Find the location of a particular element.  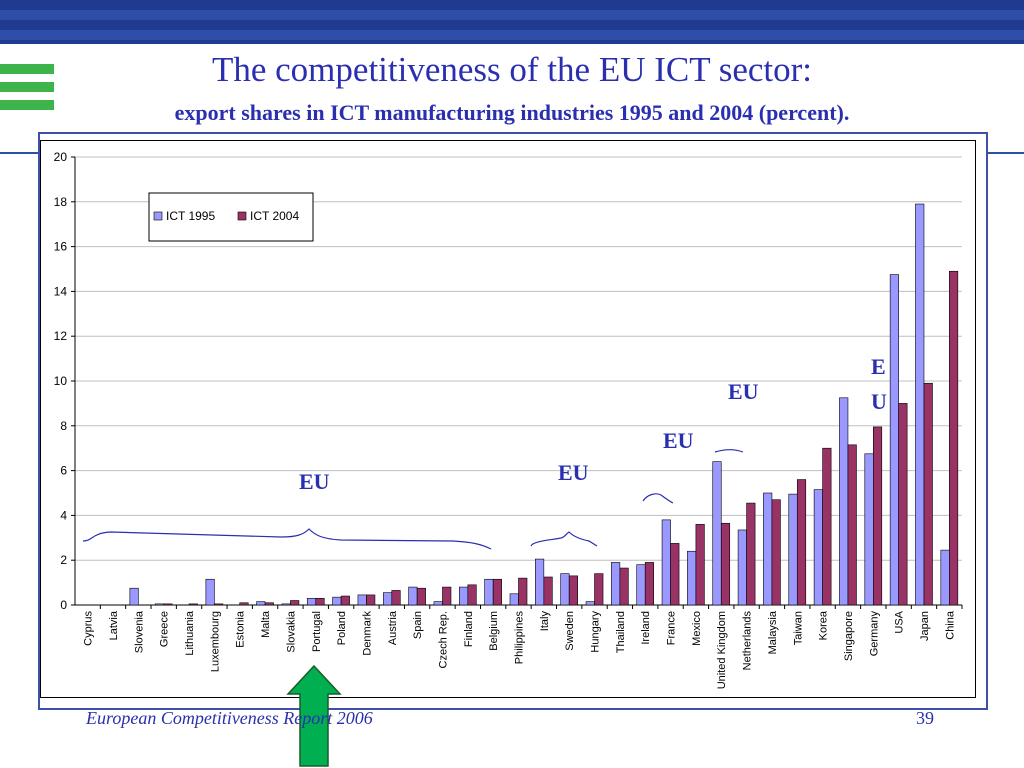

x-tick-label: China is located at coordinates (950, 625).